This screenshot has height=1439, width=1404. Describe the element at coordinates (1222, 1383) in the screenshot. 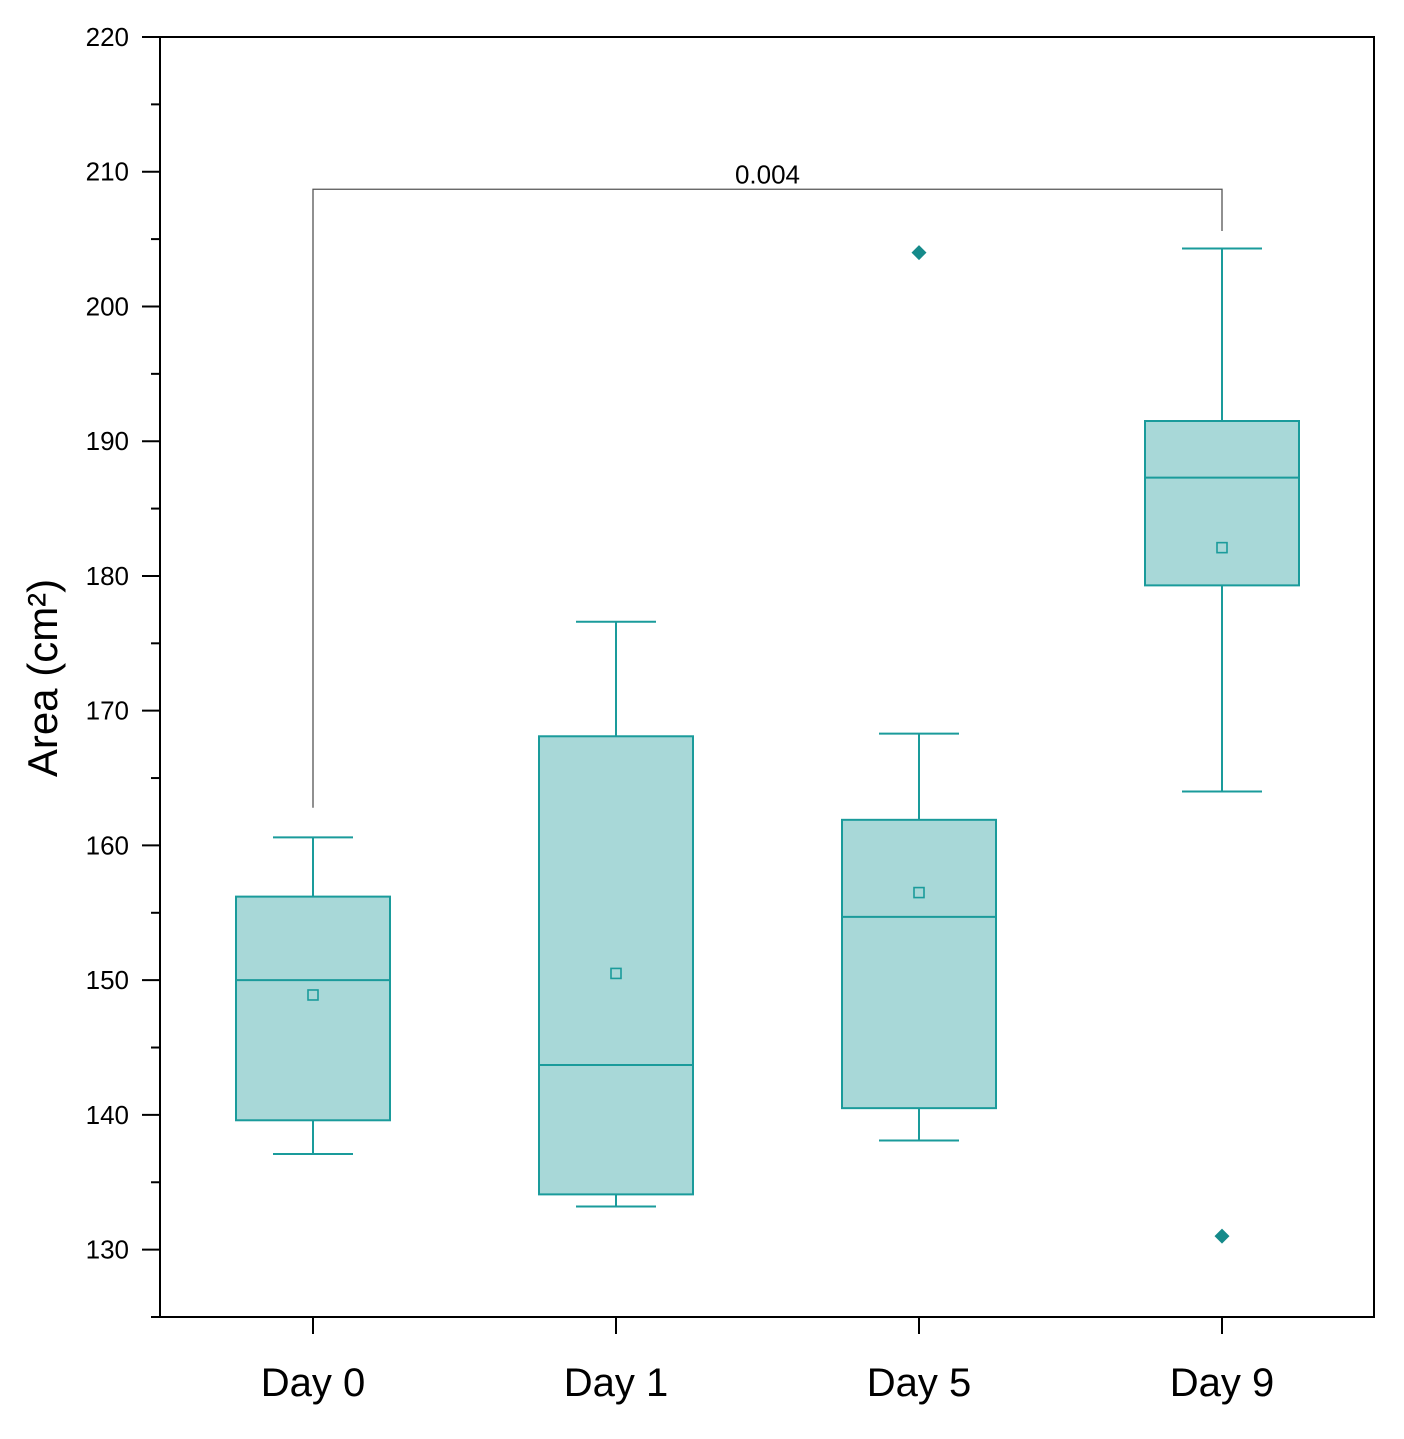

I see `x-tick-label: Day 9` at that location.